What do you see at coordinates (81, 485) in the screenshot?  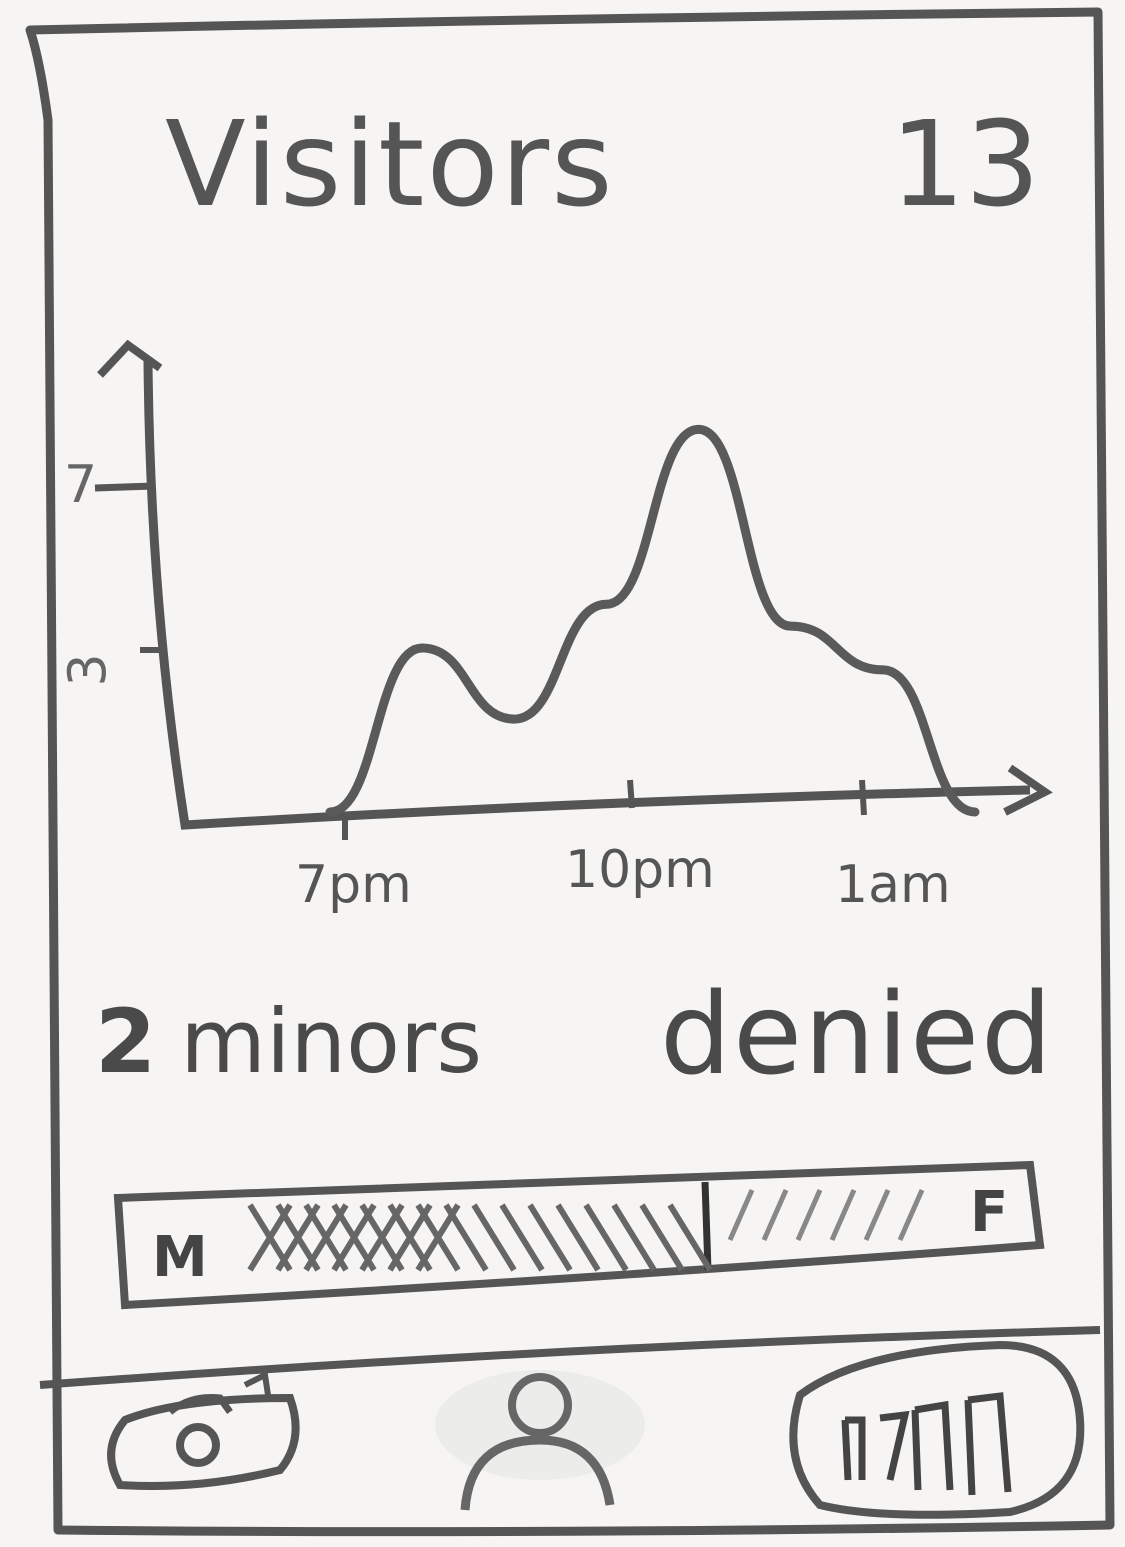 I see `y-tick-label-7: 7` at bounding box center [81, 485].